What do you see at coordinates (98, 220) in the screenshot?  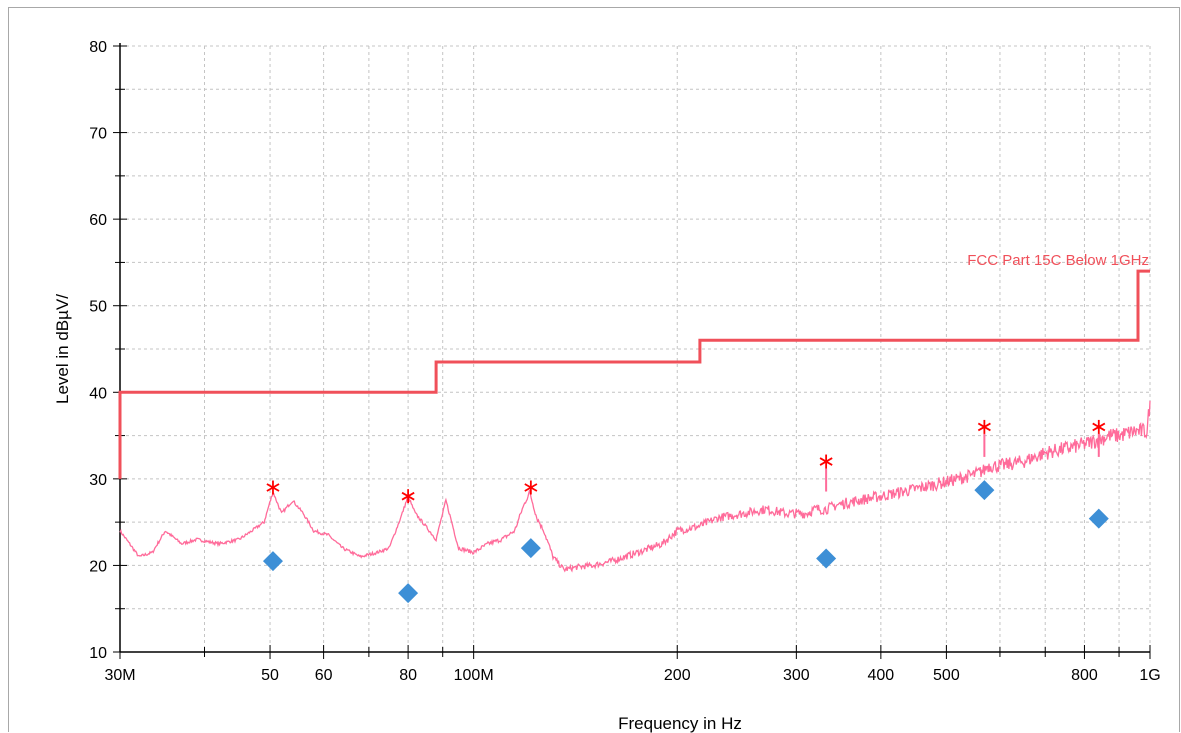 I see `y-tick-label: 60` at bounding box center [98, 220].